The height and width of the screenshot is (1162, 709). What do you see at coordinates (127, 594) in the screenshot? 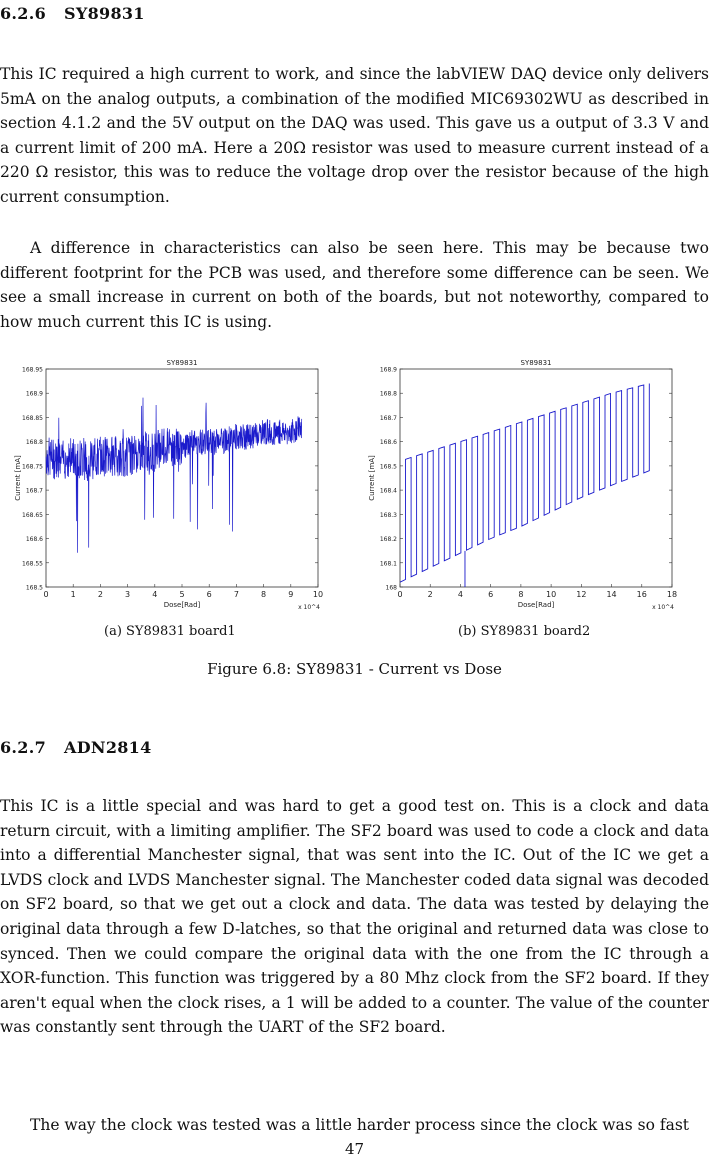
I see `x-tick-label: 3` at bounding box center [127, 594].